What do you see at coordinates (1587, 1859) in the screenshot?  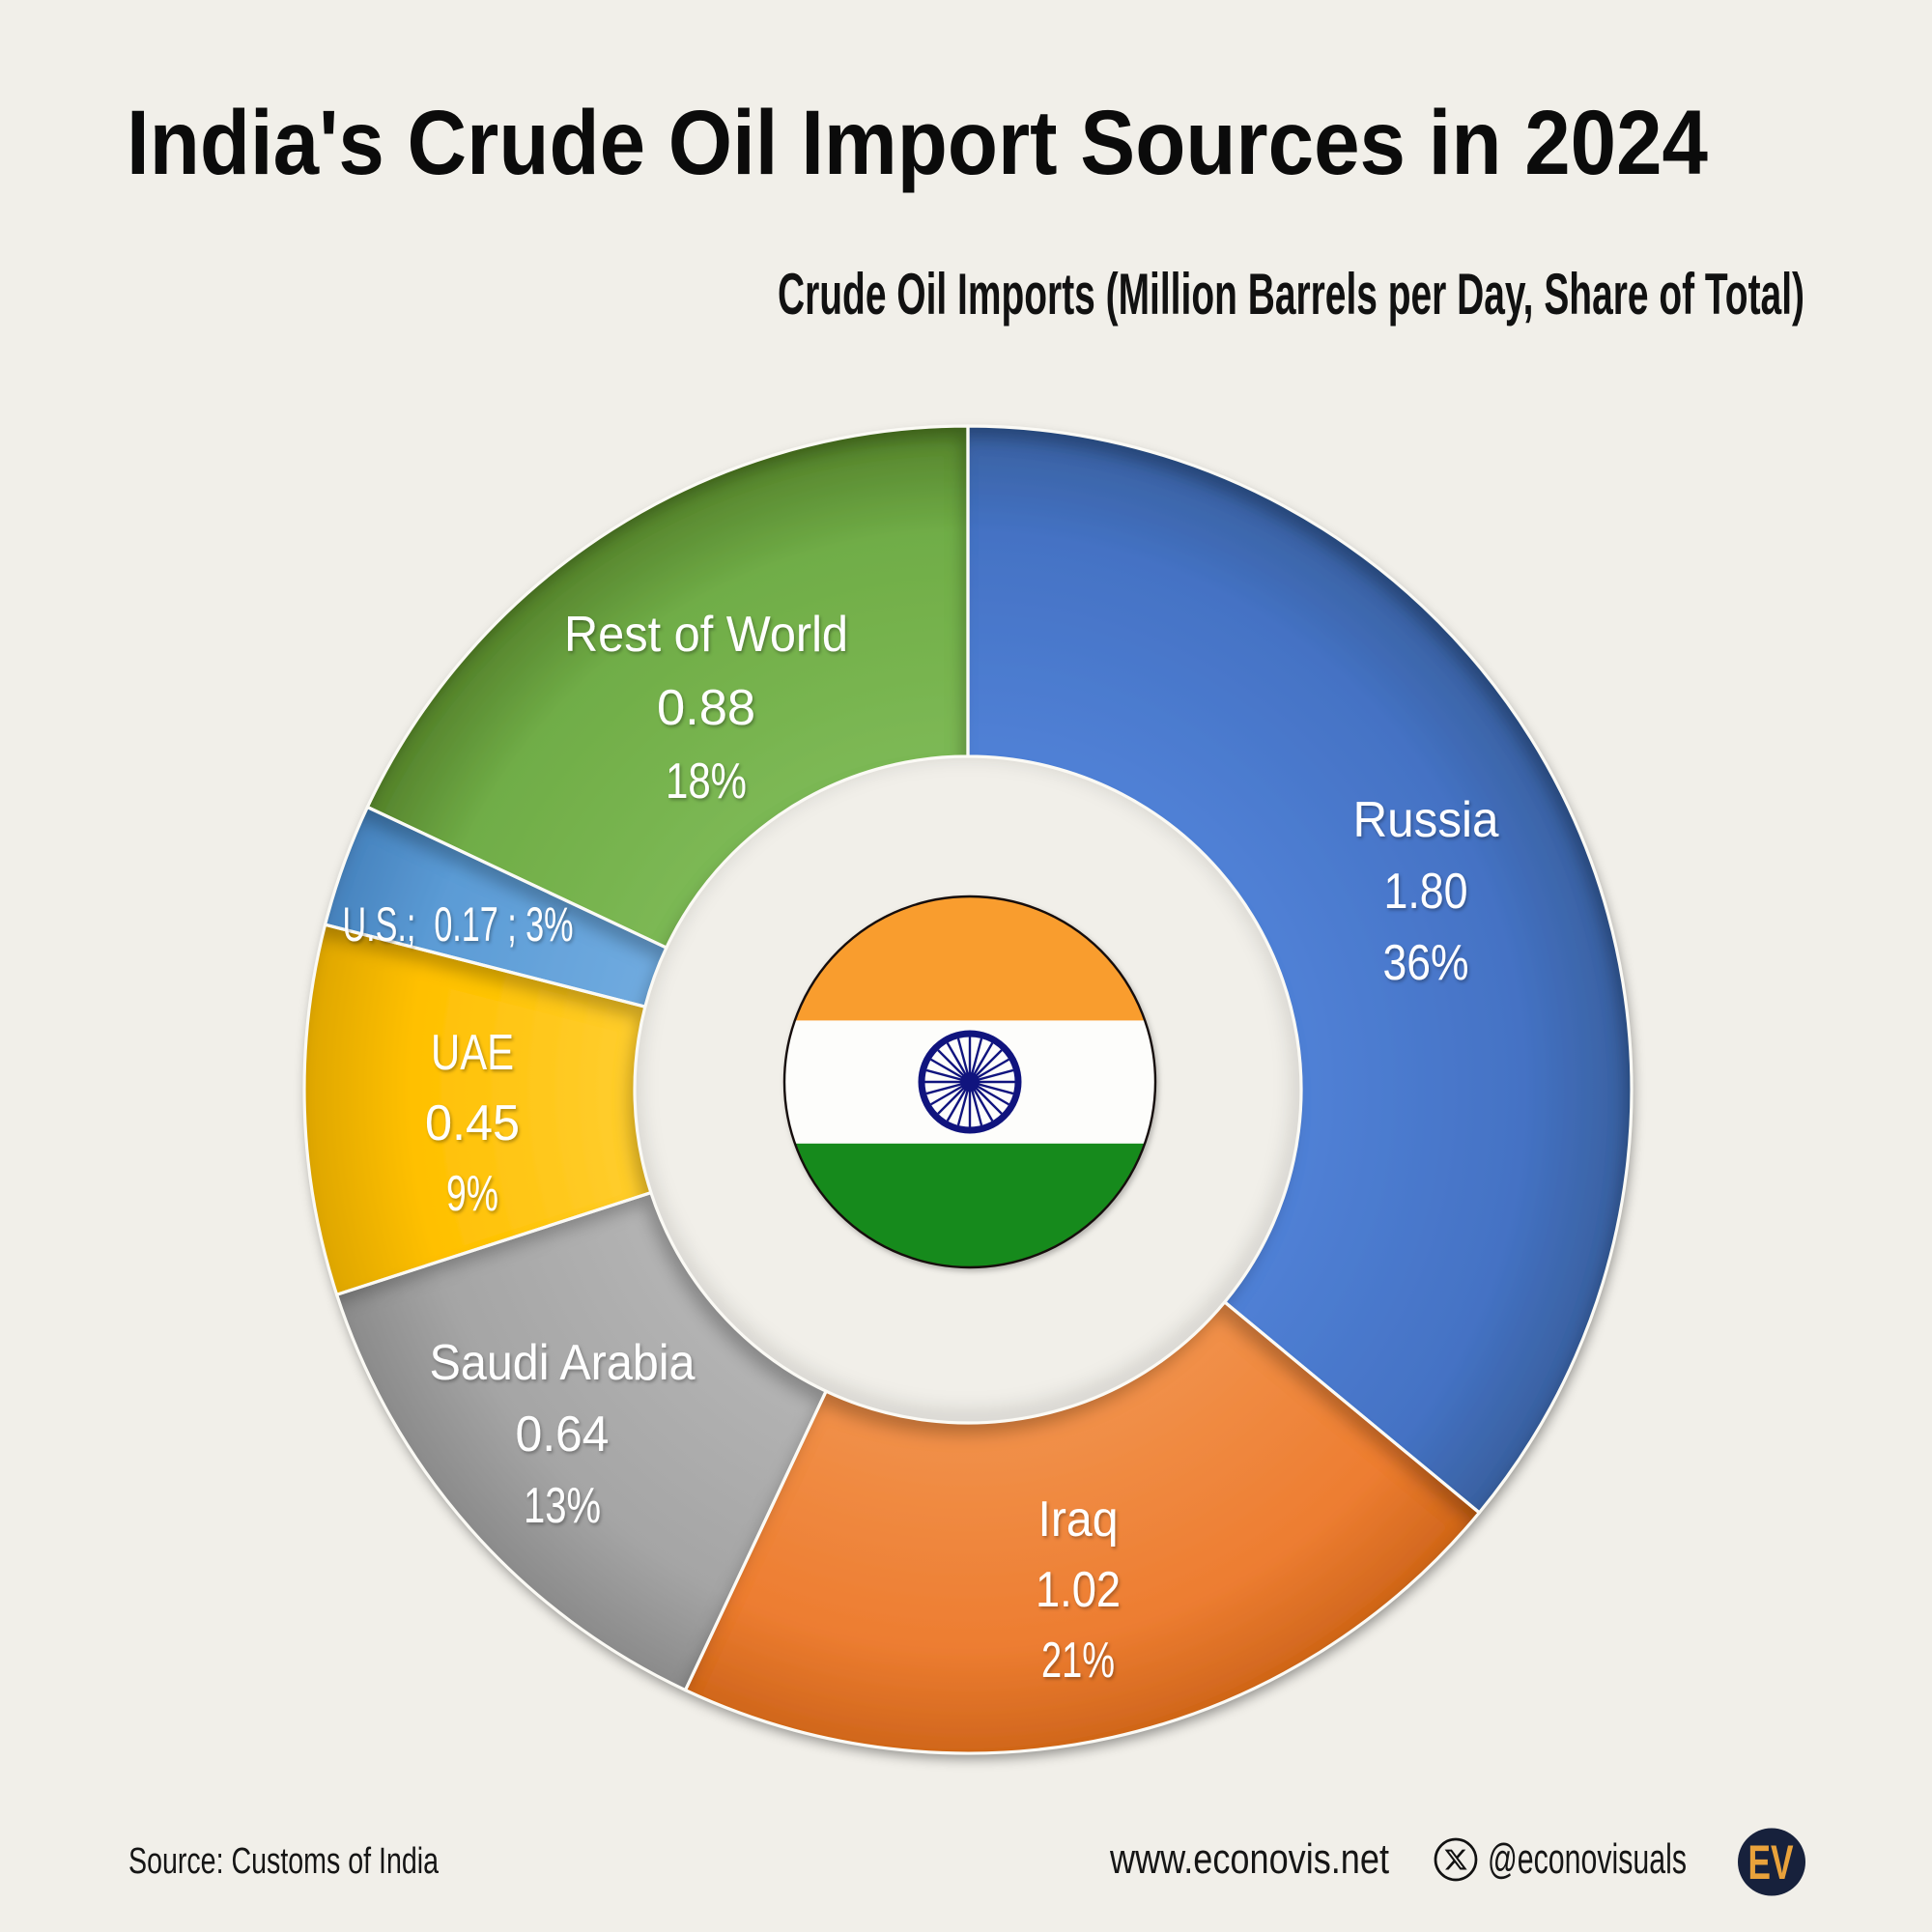 I see `svg-text: @econovisuals` at bounding box center [1587, 1859].